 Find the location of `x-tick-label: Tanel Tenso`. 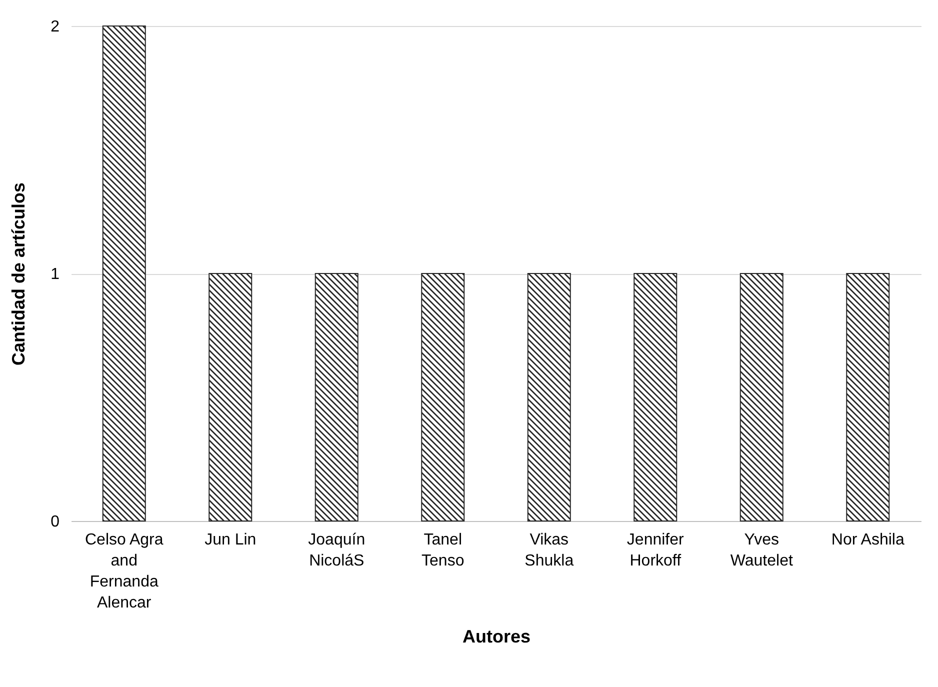

x-tick-label: Tanel Tenso is located at coordinates (443, 551).